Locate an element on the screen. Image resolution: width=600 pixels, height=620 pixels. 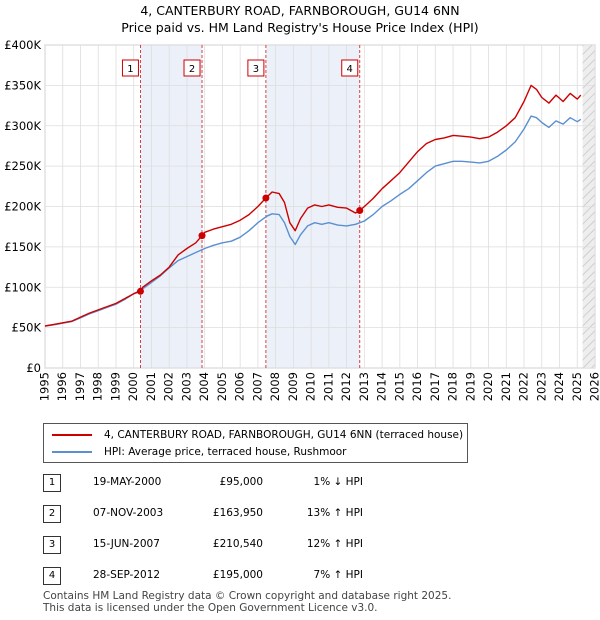
y-tick-label: £400K is located at coordinates (22, 45).